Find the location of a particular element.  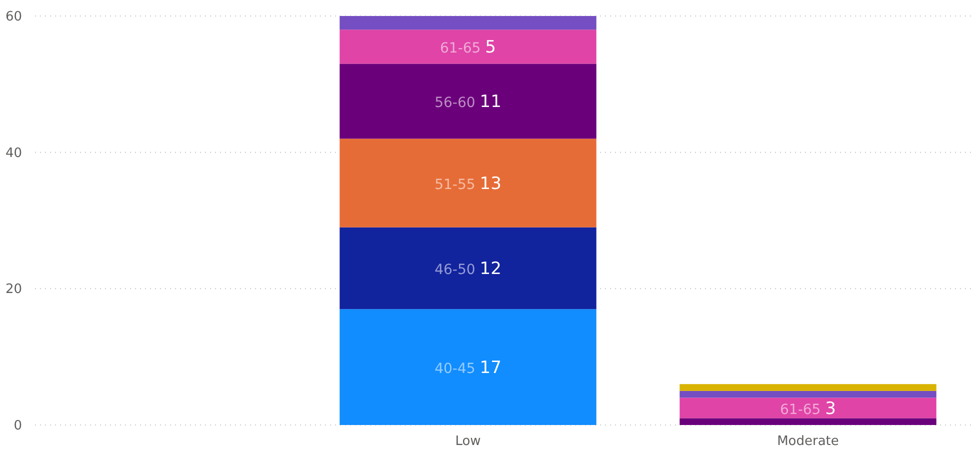

series-label: 56-60 is located at coordinates (457, 103).